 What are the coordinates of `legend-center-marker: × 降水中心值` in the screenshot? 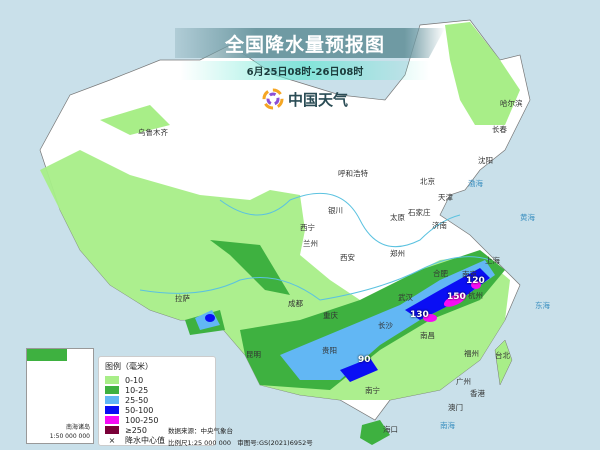 It's located at (157, 440).